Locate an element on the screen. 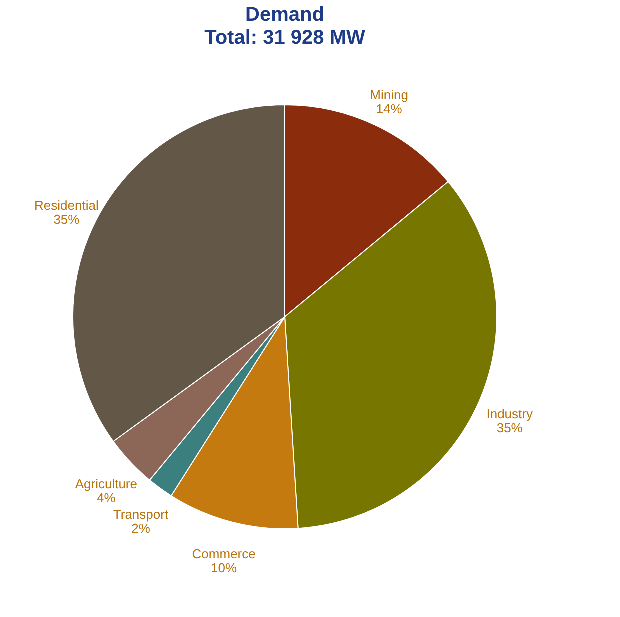 The width and height of the screenshot is (620, 617). slice-label: Transport is located at coordinates (141, 514).